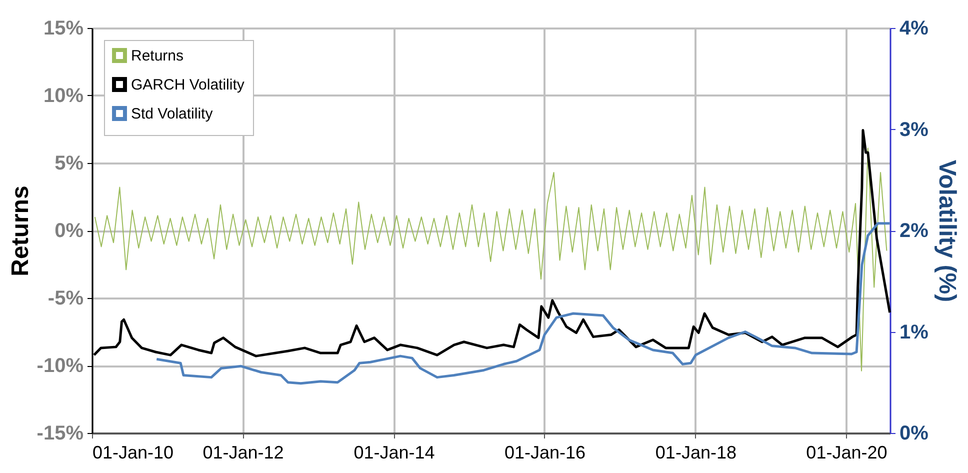 The height and width of the screenshot is (473, 968). I want to click on y-tick-label: 5%, so click(69, 163).